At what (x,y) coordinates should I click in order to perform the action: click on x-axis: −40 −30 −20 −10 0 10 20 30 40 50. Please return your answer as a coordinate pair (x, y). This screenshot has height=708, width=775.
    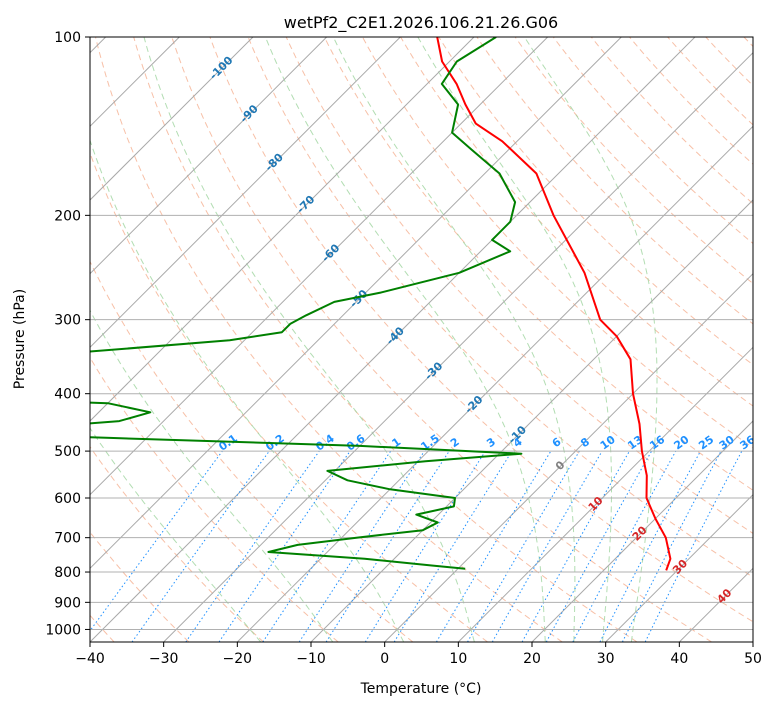
    Looking at the image, I should click on (418, 654).